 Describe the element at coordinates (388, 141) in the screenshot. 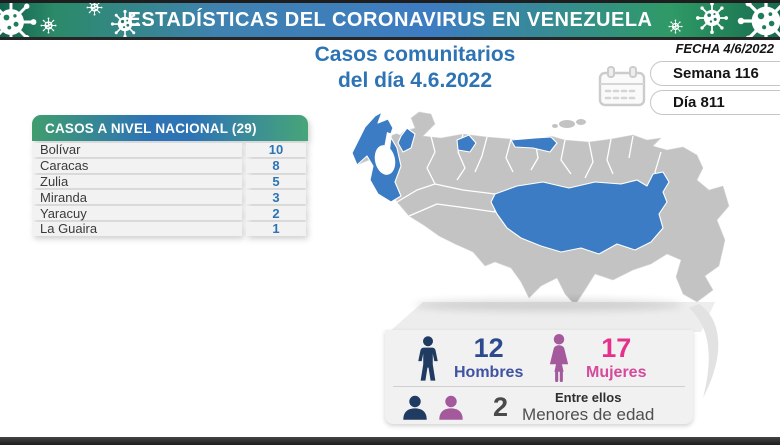

I see `map-lake-strait` at that location.